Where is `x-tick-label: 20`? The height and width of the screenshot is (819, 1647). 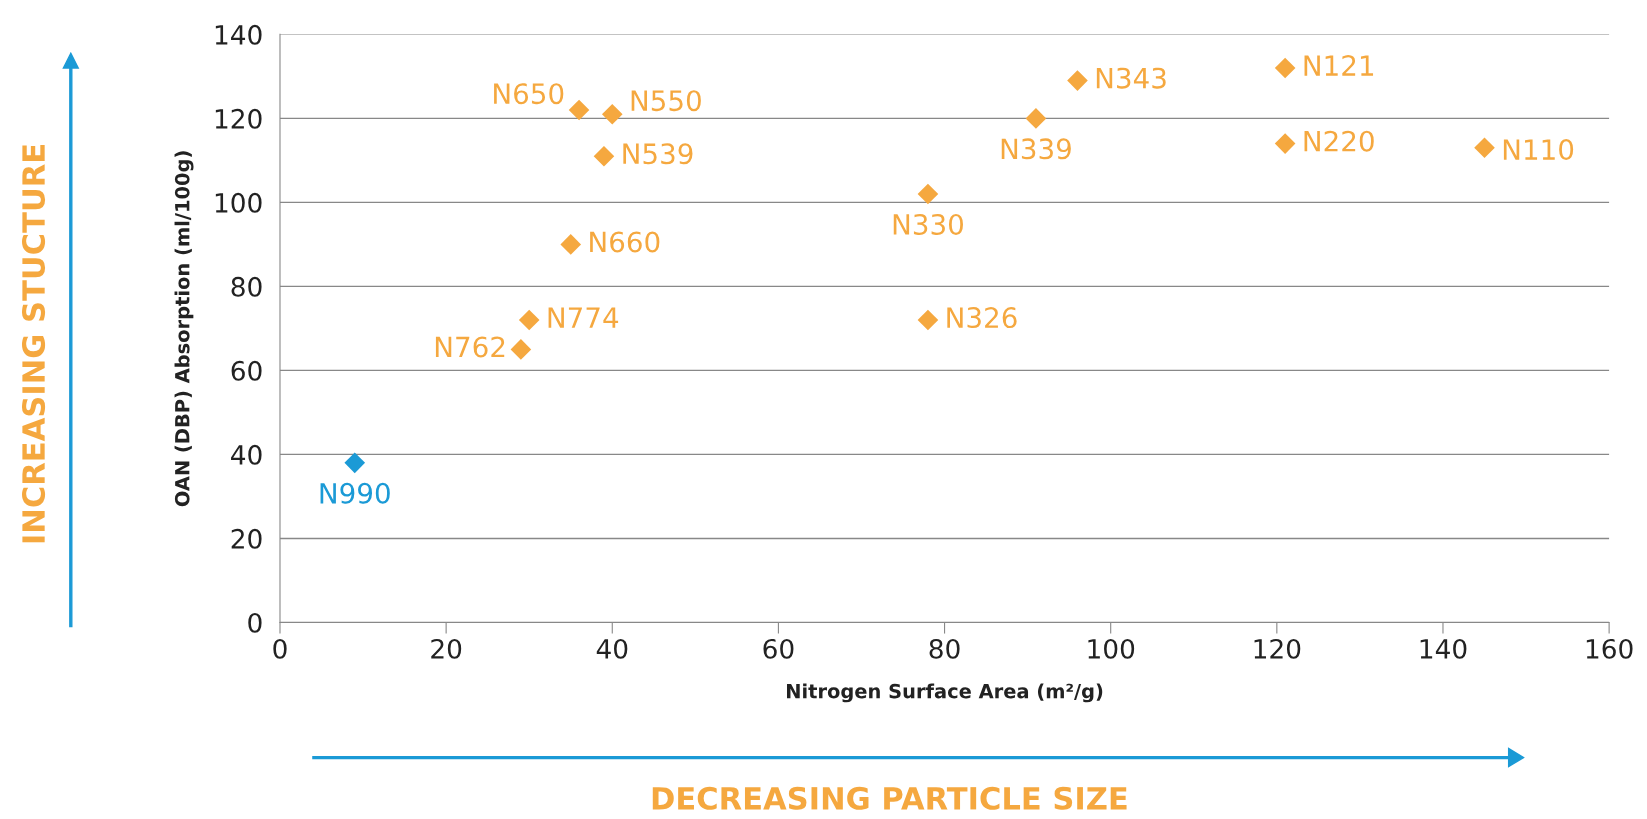 x-tick-label: 20 is located at coordinates (446, 648).